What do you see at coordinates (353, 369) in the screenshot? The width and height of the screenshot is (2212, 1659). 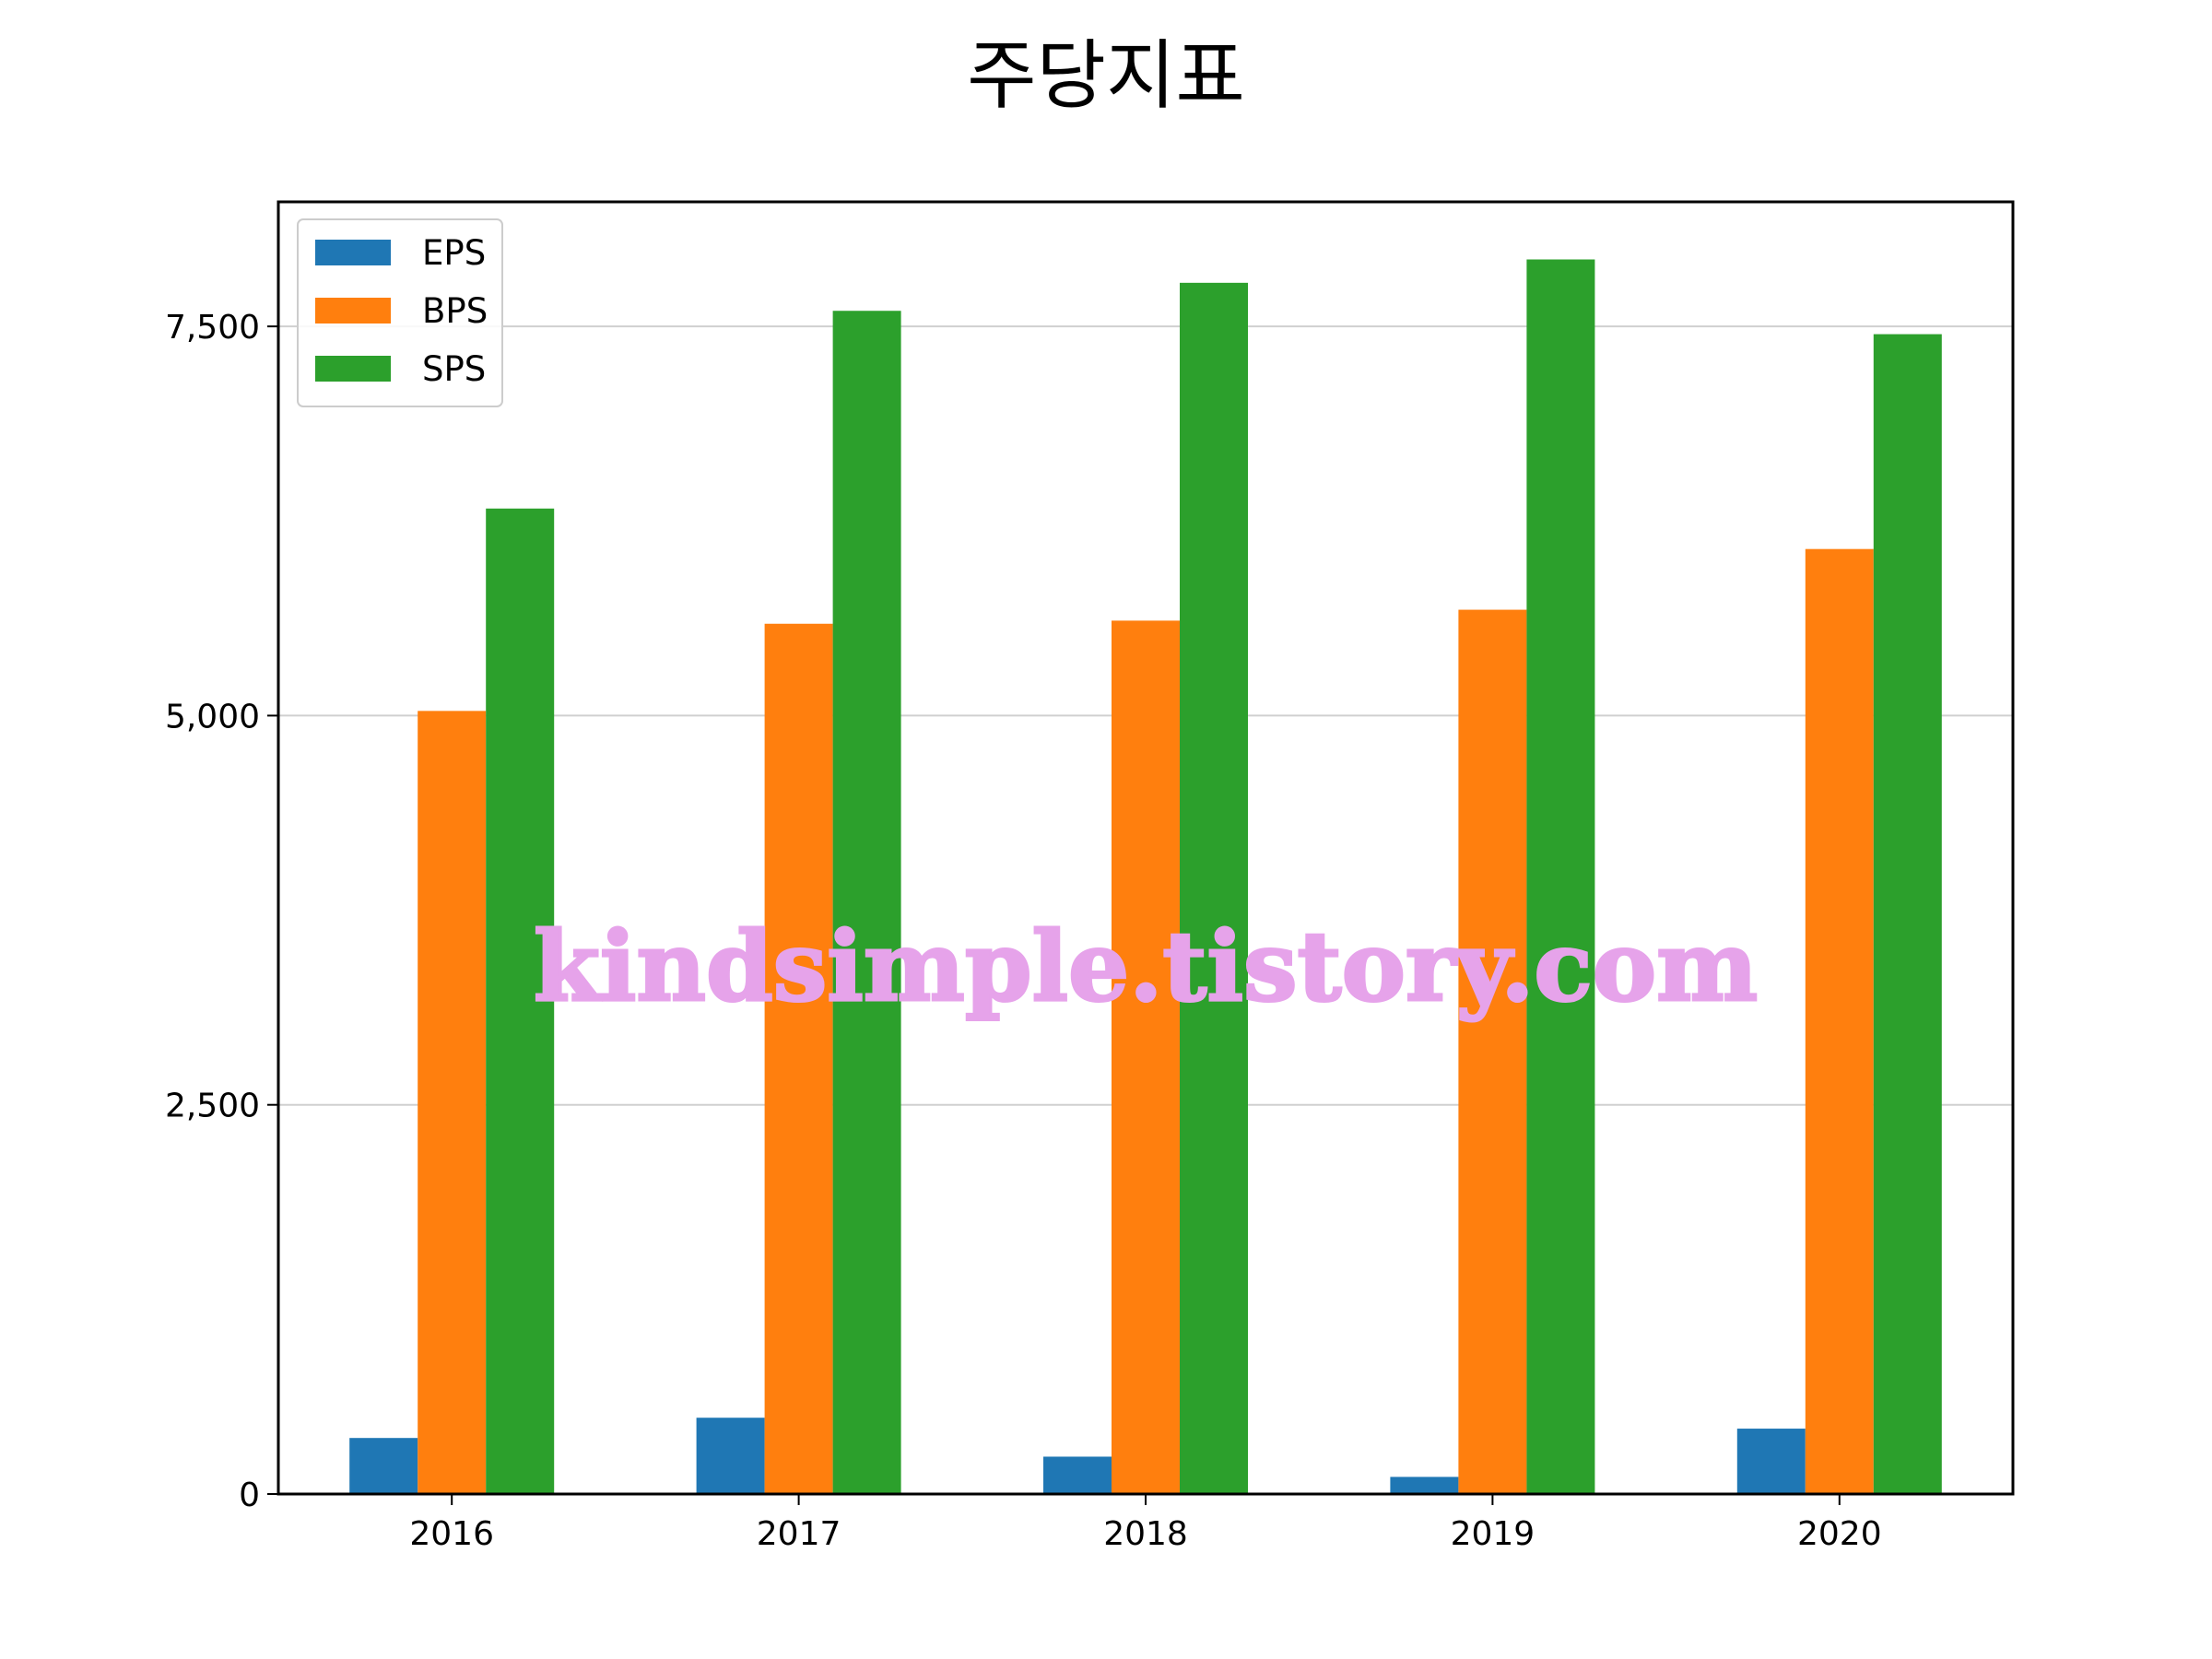 I see `legend-swatch-sps` at bounding box center [353, 369].